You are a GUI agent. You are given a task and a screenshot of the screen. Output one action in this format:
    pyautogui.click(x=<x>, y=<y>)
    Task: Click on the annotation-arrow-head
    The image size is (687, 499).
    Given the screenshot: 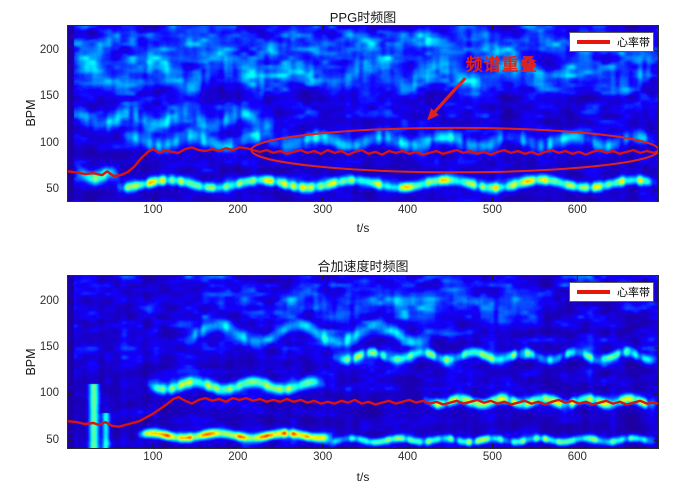 What is the action you would take?
    pyautogui.click(x=433, y=114)
    